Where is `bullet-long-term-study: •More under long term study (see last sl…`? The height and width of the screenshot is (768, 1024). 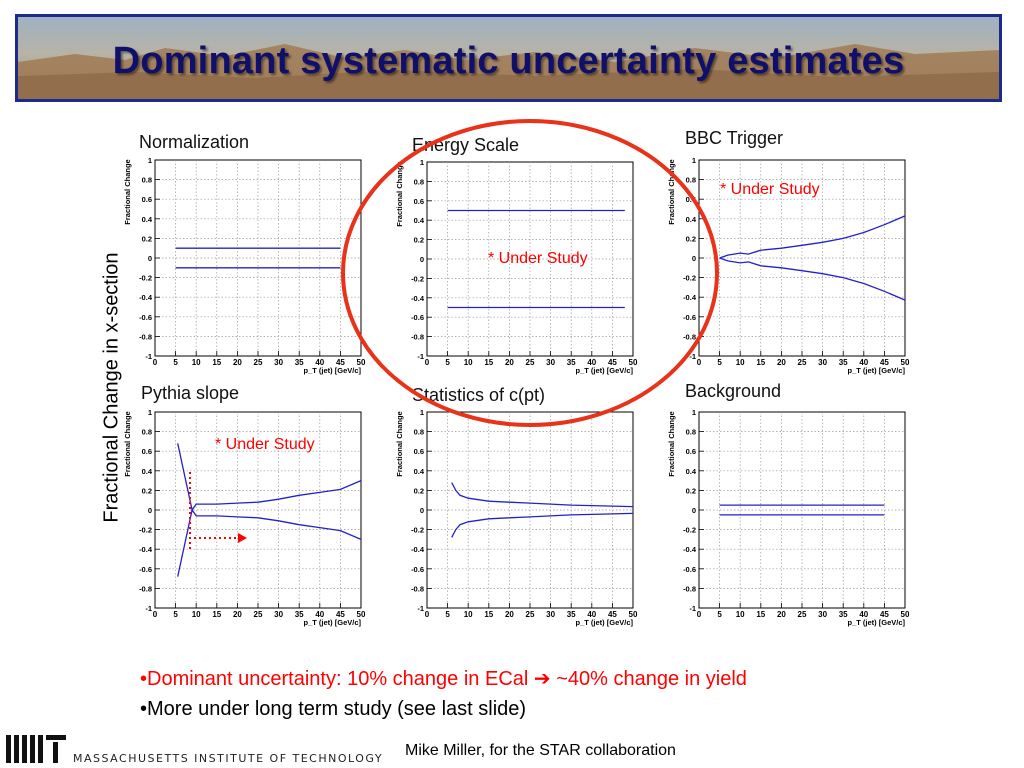
bullet-long-term-study: •More under long term study (see last sl… is located at coordinates (333, 709).